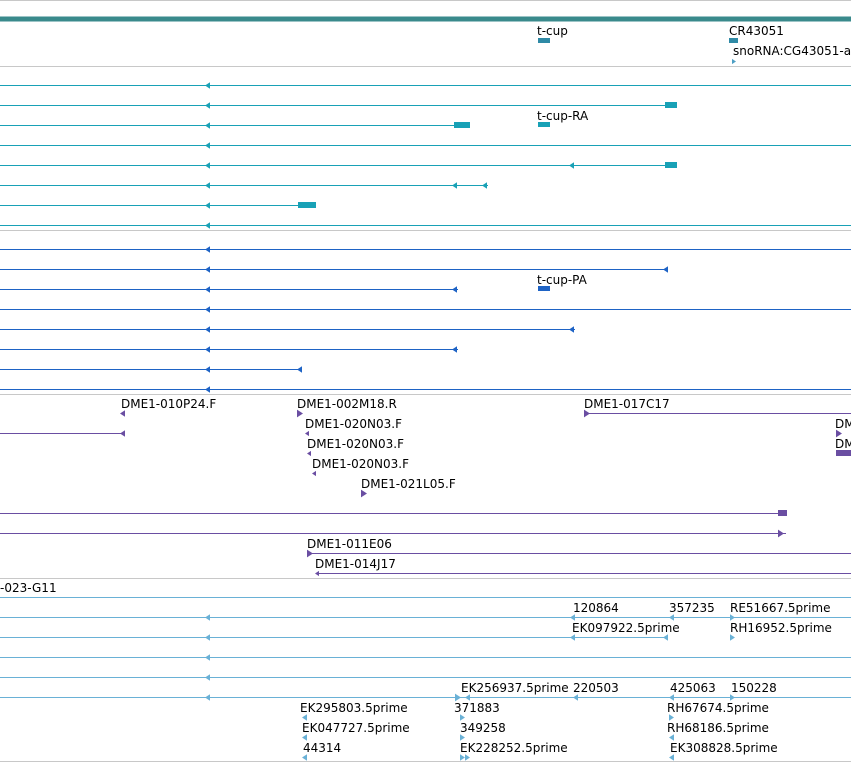 The height and width of the screenshot is (762, 851). Describe the element at coordinates (563, 116) in the screenshot. I see `feature-label: t-cup-RA` at that location.